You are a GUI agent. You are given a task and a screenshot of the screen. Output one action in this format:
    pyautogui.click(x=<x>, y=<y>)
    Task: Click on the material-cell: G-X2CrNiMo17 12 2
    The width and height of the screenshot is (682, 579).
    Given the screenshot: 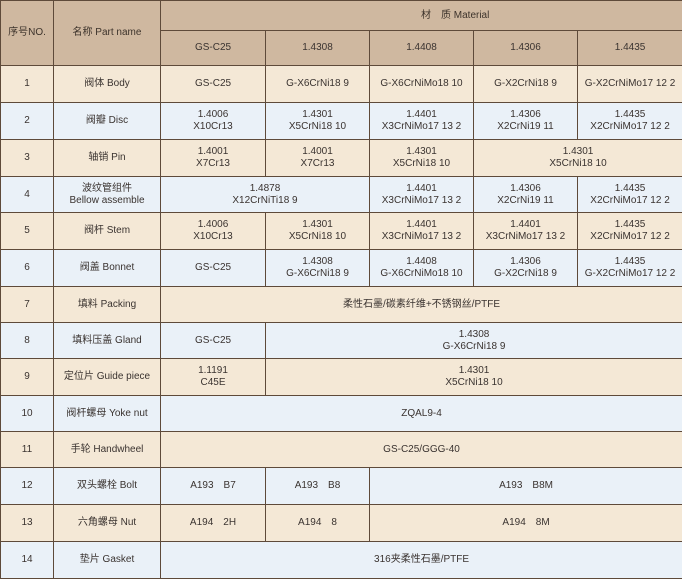 What is the action you would take?
    pyautogui.click(x=630, y=84)
    